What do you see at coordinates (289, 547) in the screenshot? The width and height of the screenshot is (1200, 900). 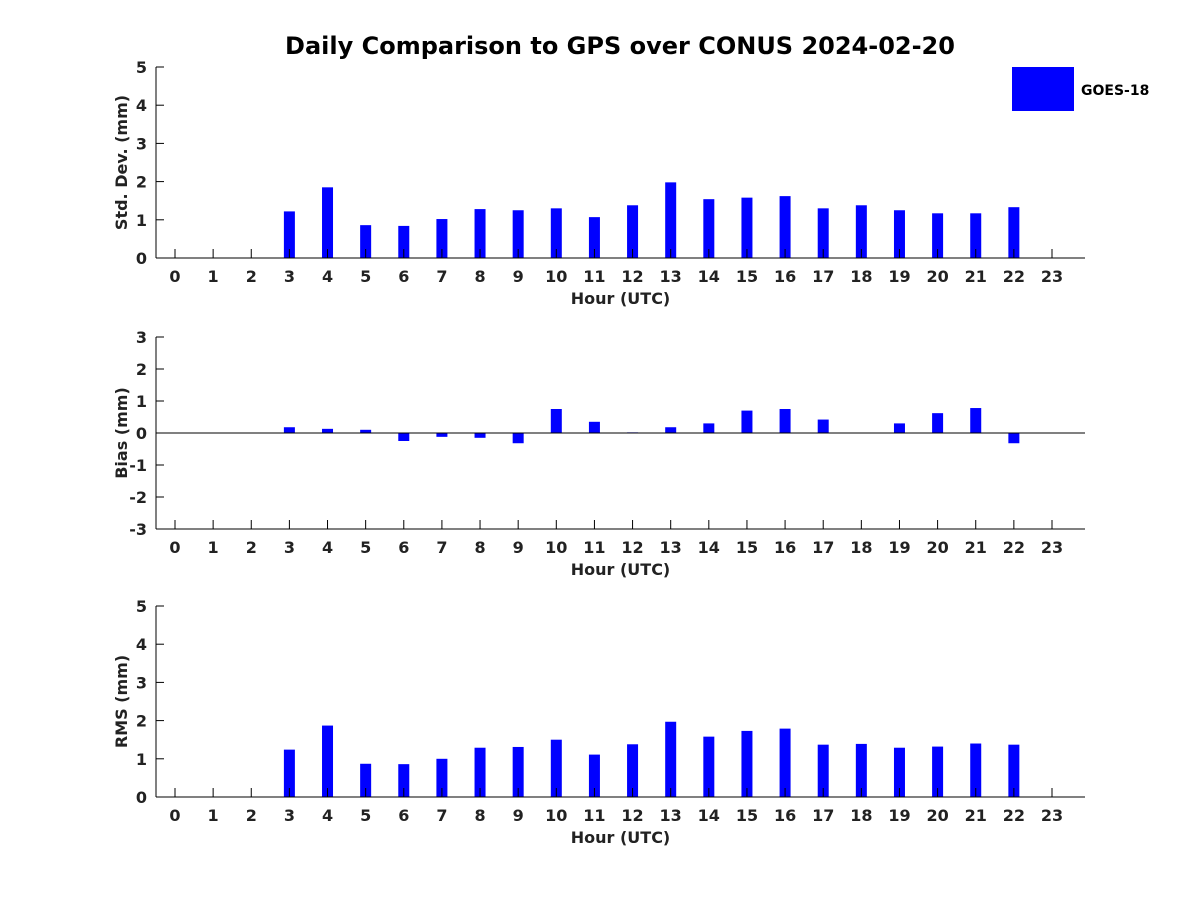 I see `bias-xtick-label: 3` at bounding box center [289, 547].